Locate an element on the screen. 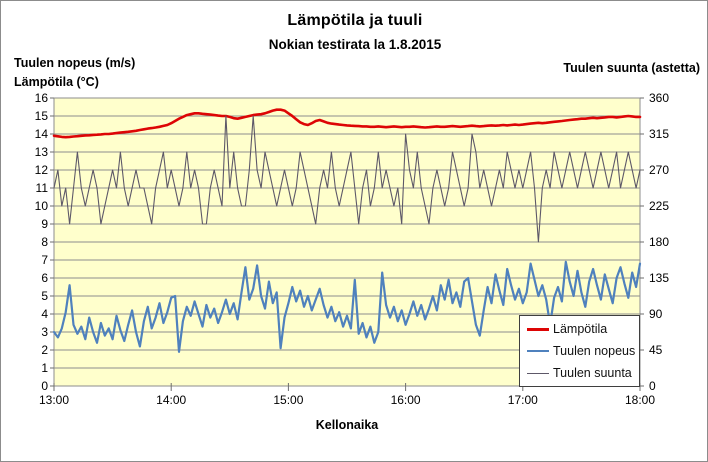  left-axis-title-line1: Tuulen nopeus (m/s) is located at coordinates (75, 63).